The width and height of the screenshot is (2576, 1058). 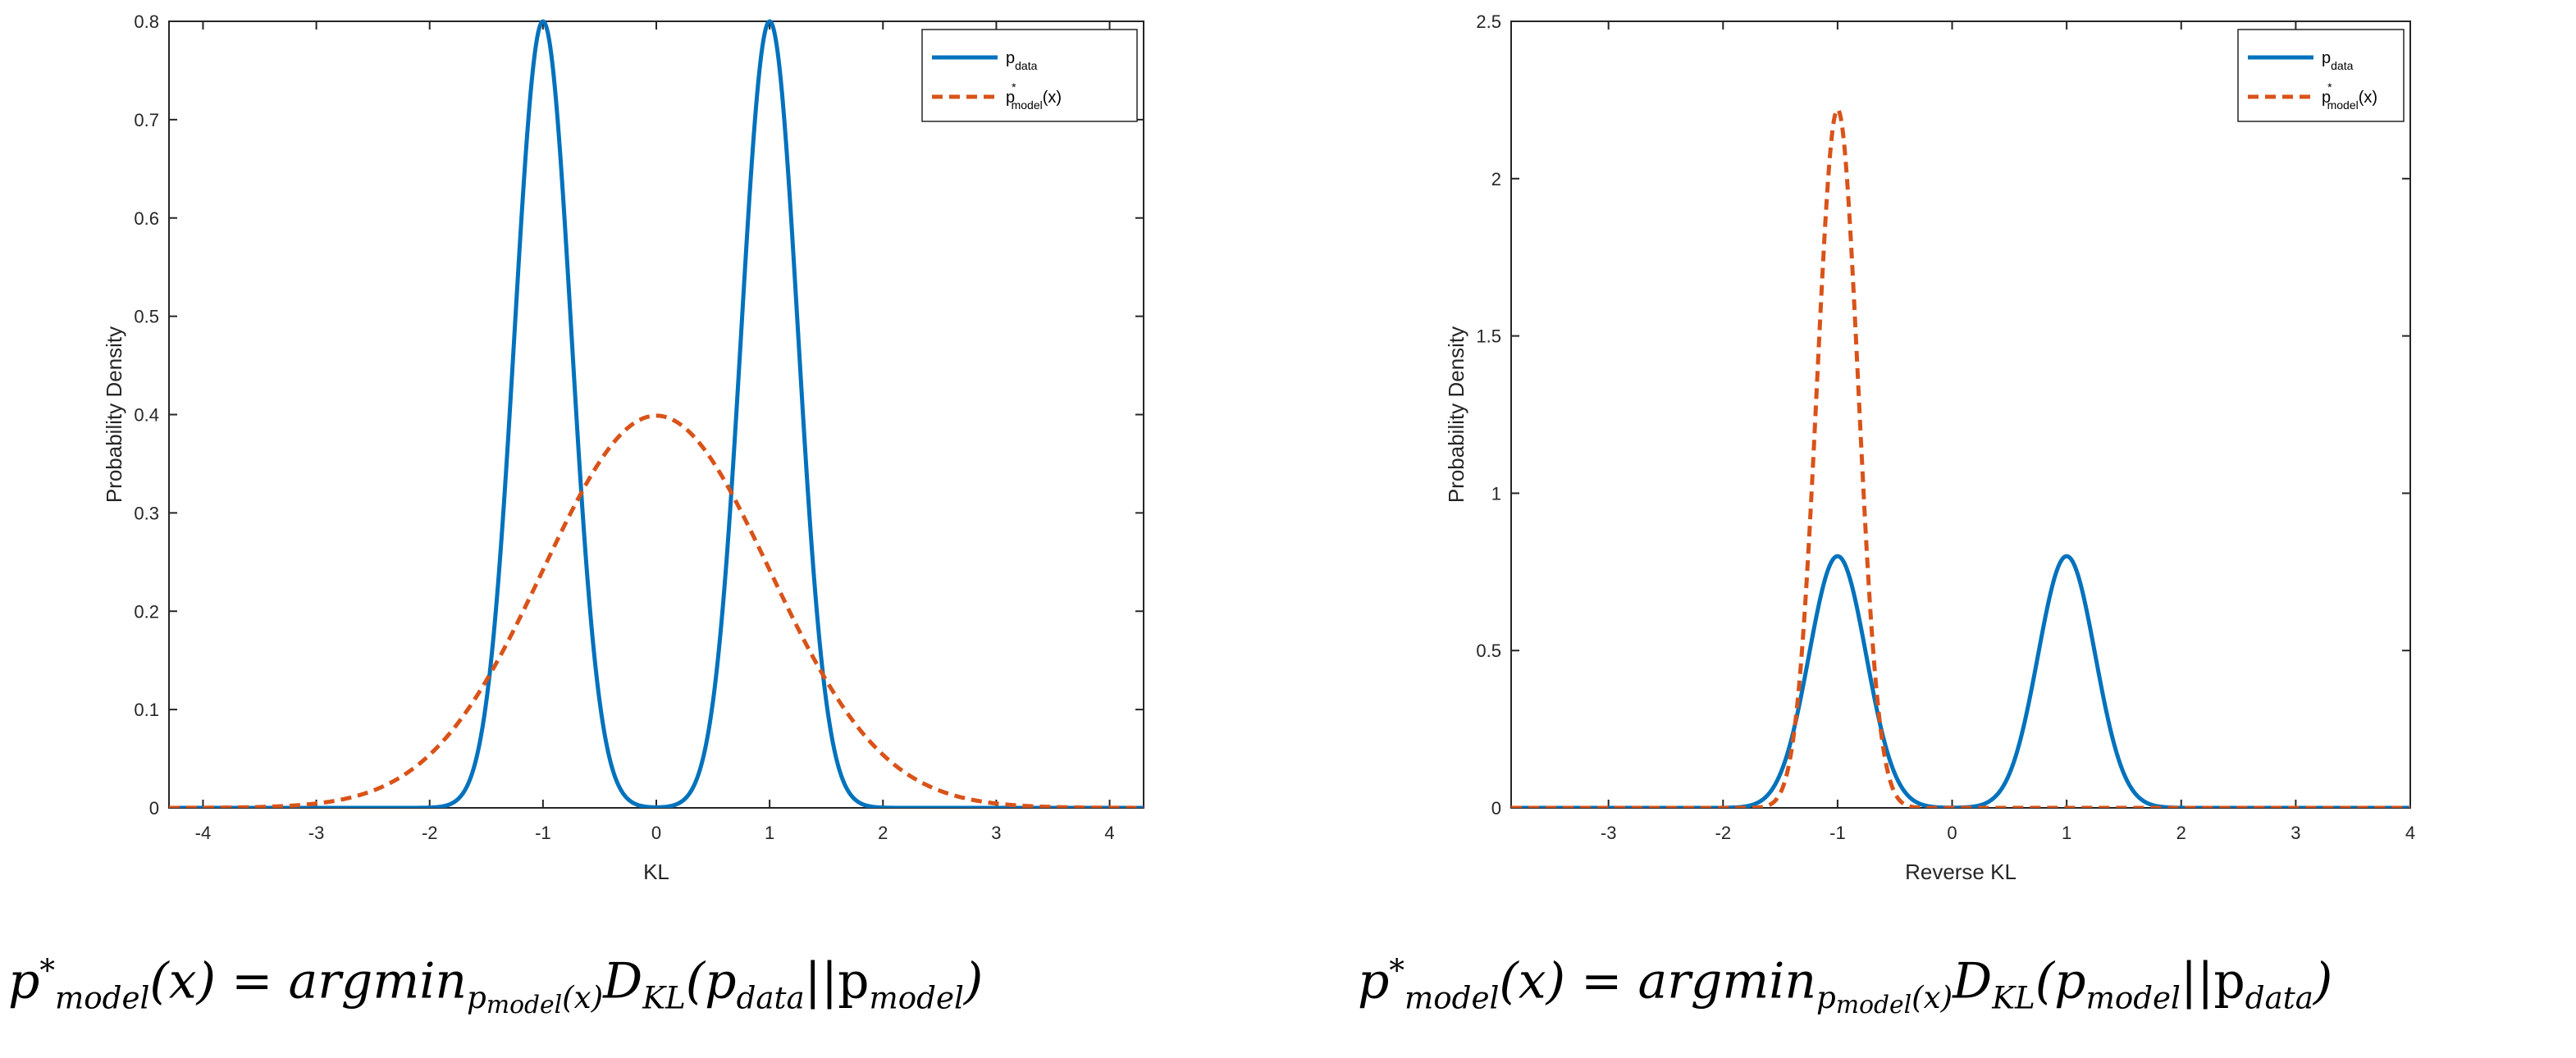 I want to click on y-tick-label: 0.1, so click(x=147, y=710).